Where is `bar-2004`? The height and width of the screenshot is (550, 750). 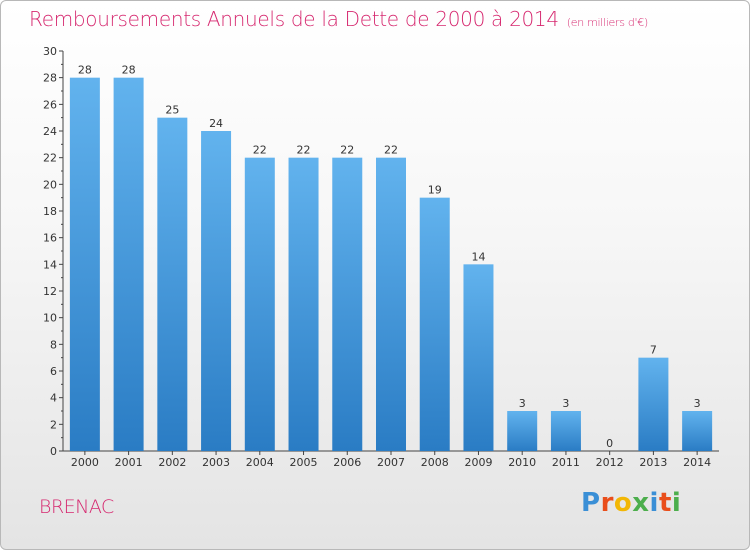 bar-2004 is located at coordinates (259, 304).